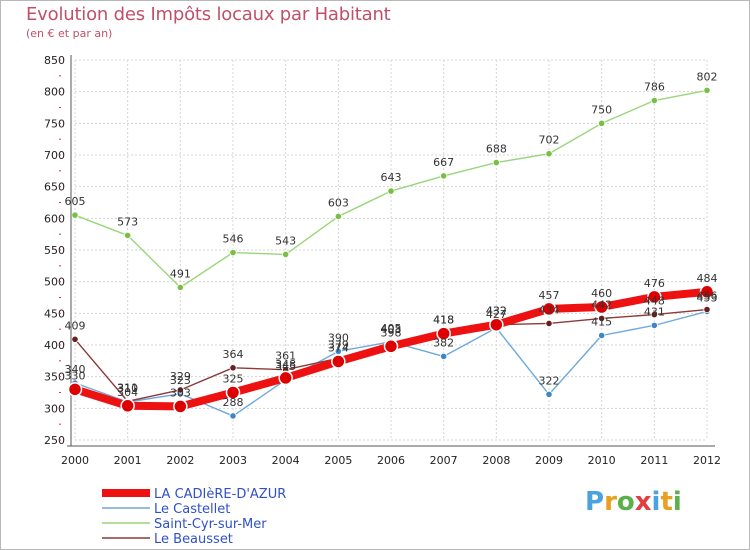 The image size is (750, 550). What do you see at coordinates (601, 293) in the screenshot?
I see `data-label: 460` at bounding box center [601, 293].